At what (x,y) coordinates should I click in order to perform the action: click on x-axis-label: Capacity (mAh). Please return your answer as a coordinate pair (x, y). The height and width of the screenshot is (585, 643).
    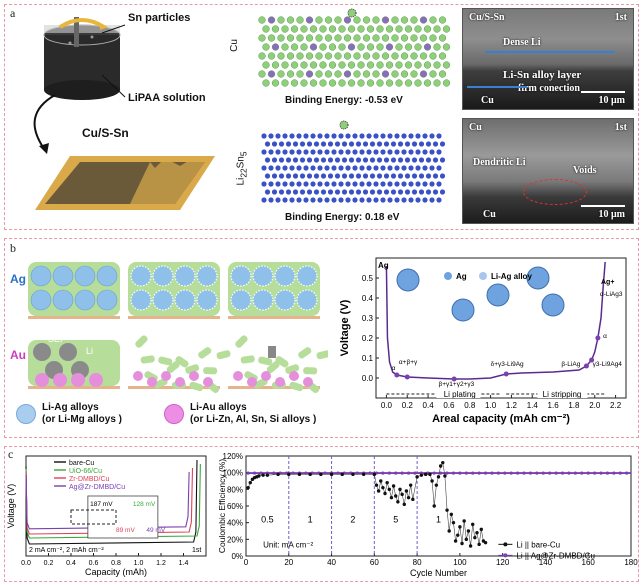
    Looking at the image, I should click on (116, 572).